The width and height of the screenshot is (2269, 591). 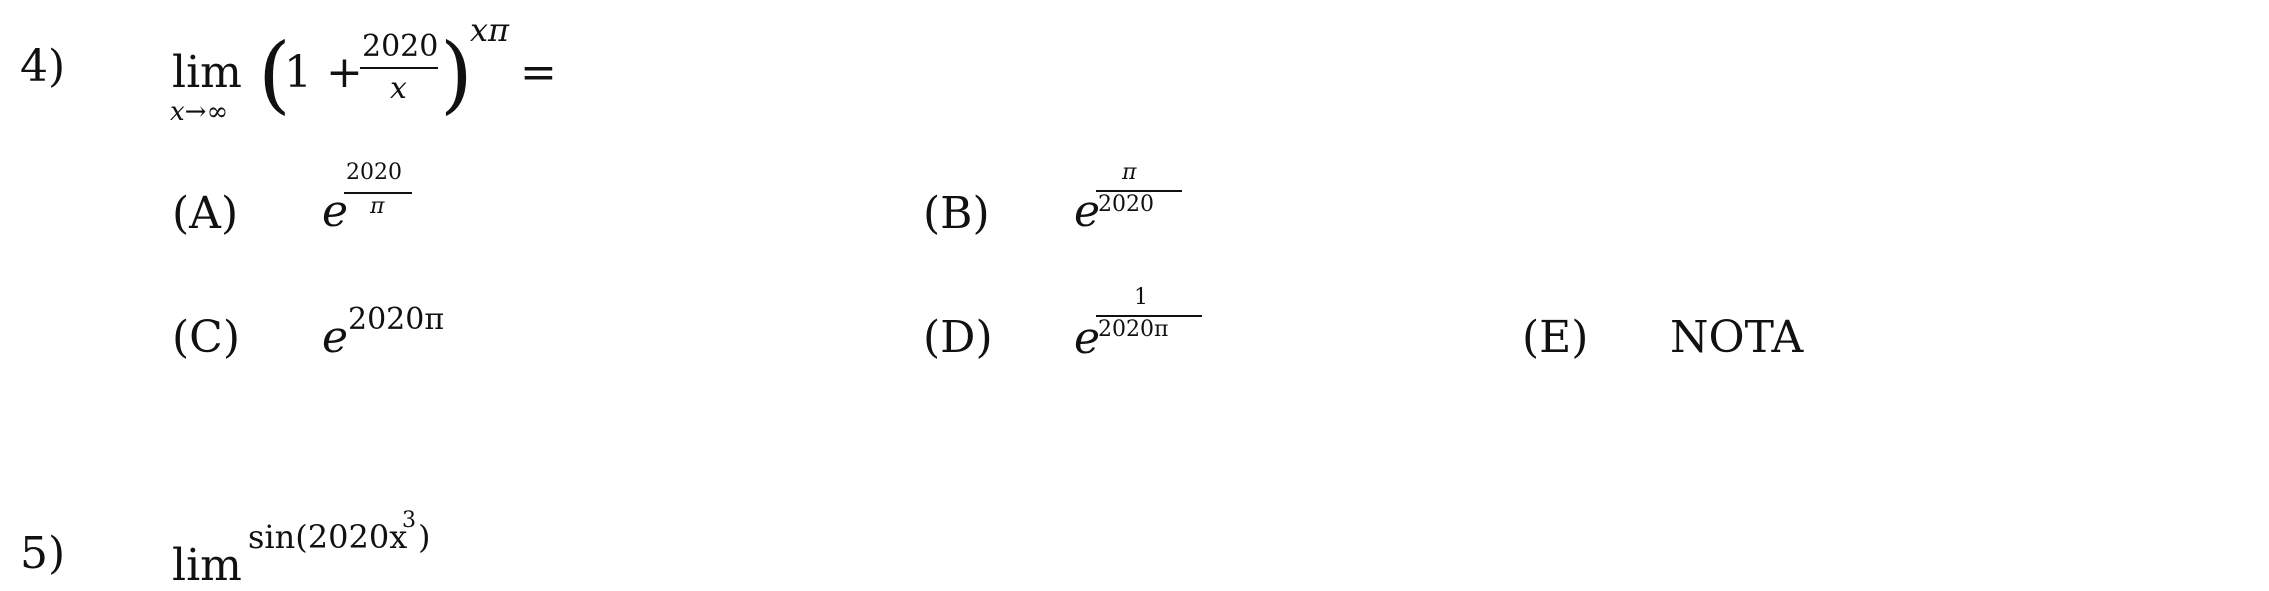 I want to click on question-4-limit-expression: lim x→∞ ( 1 + 2020 x ) xπ =, so click(x=380, y=69).